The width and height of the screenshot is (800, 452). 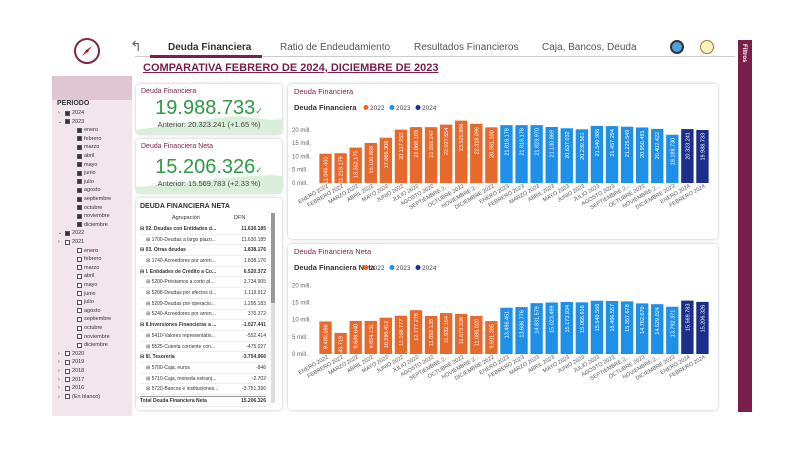 I want to click on period-item: agosto, so click(x=85, y=311).